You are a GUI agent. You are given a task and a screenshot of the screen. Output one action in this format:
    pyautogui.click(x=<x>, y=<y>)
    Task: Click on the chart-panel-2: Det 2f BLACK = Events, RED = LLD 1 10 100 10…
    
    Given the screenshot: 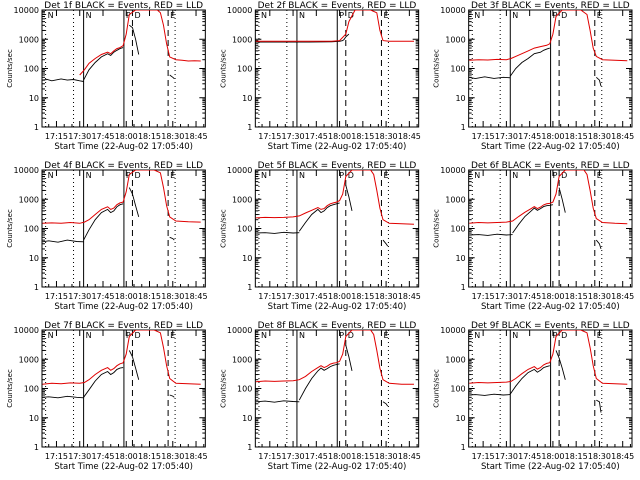 What is the action you would take?
    pyautogui.click(x=320, y=76)
    